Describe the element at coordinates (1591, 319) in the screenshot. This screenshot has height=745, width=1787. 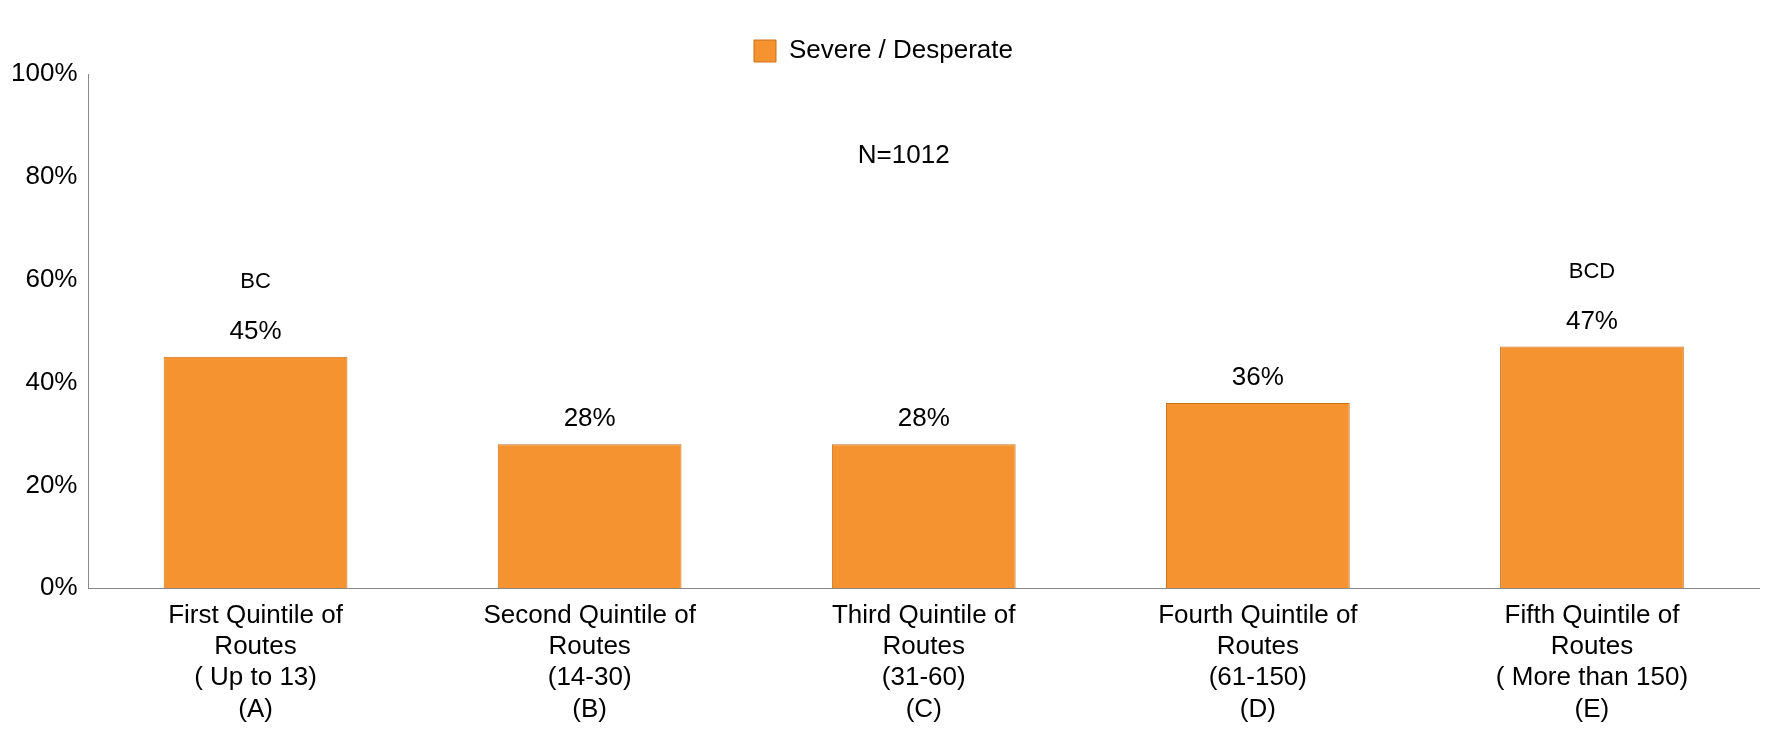
I see `data-label: 47%` at that location.